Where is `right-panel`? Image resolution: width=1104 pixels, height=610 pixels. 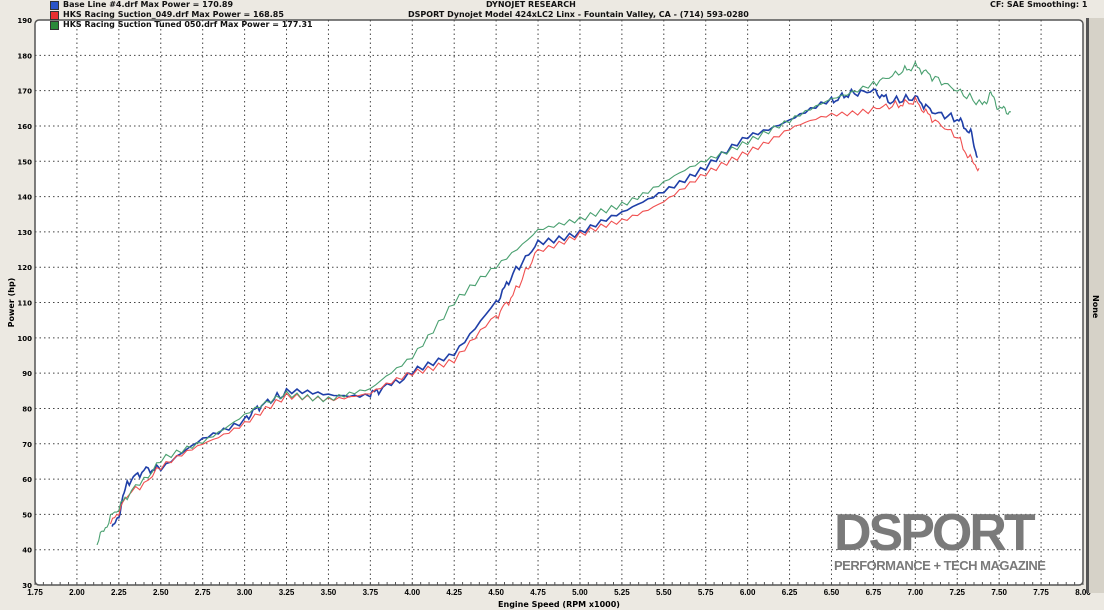
right-panel is located at coordinates (1095, 305).